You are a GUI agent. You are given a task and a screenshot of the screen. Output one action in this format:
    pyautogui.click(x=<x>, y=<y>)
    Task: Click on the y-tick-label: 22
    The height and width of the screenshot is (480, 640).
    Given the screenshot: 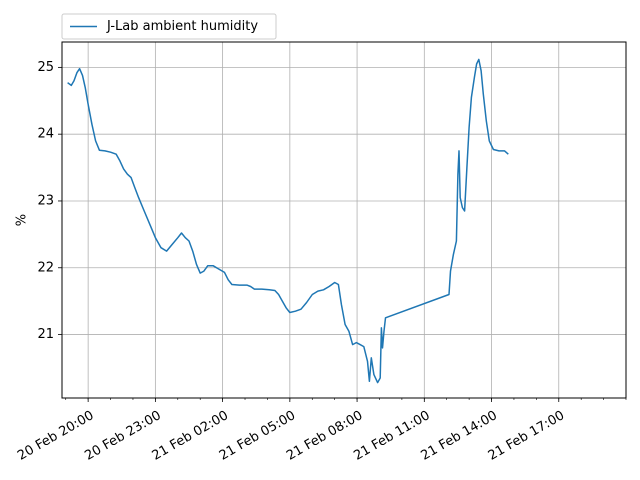 What is the action you would take?
    pyautogui.click(x=45, y=267)
    